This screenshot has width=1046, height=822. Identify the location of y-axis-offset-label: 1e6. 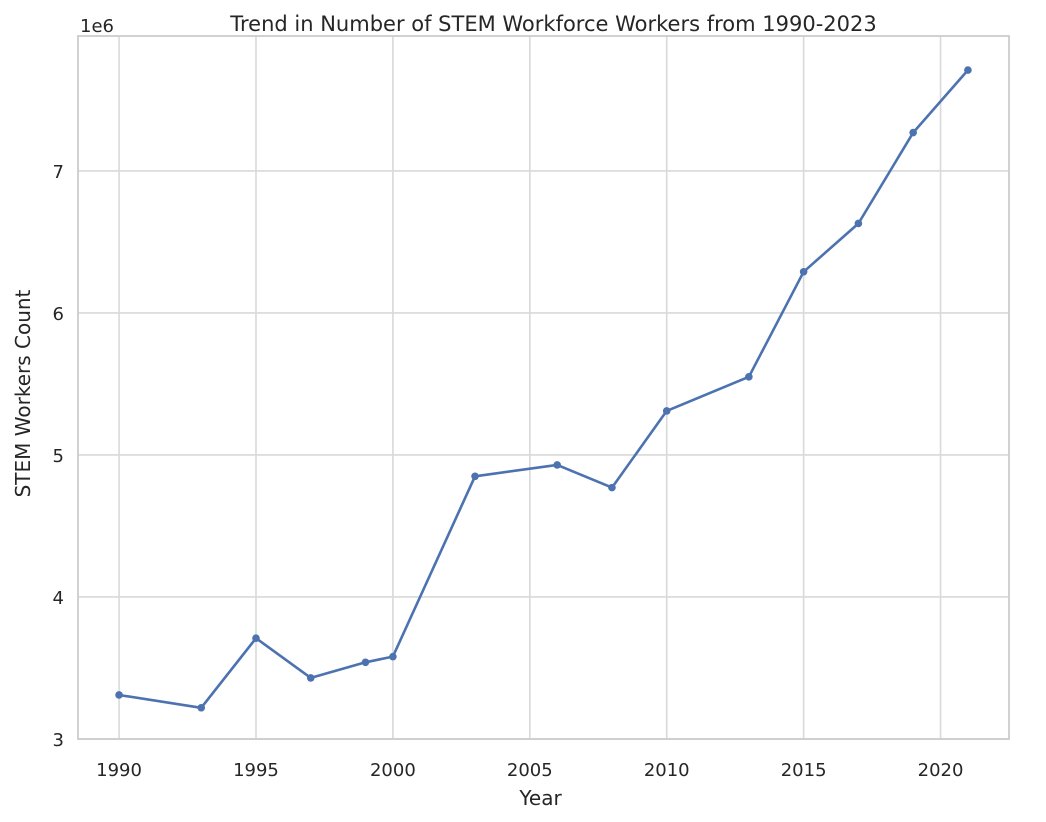
(97, 26).